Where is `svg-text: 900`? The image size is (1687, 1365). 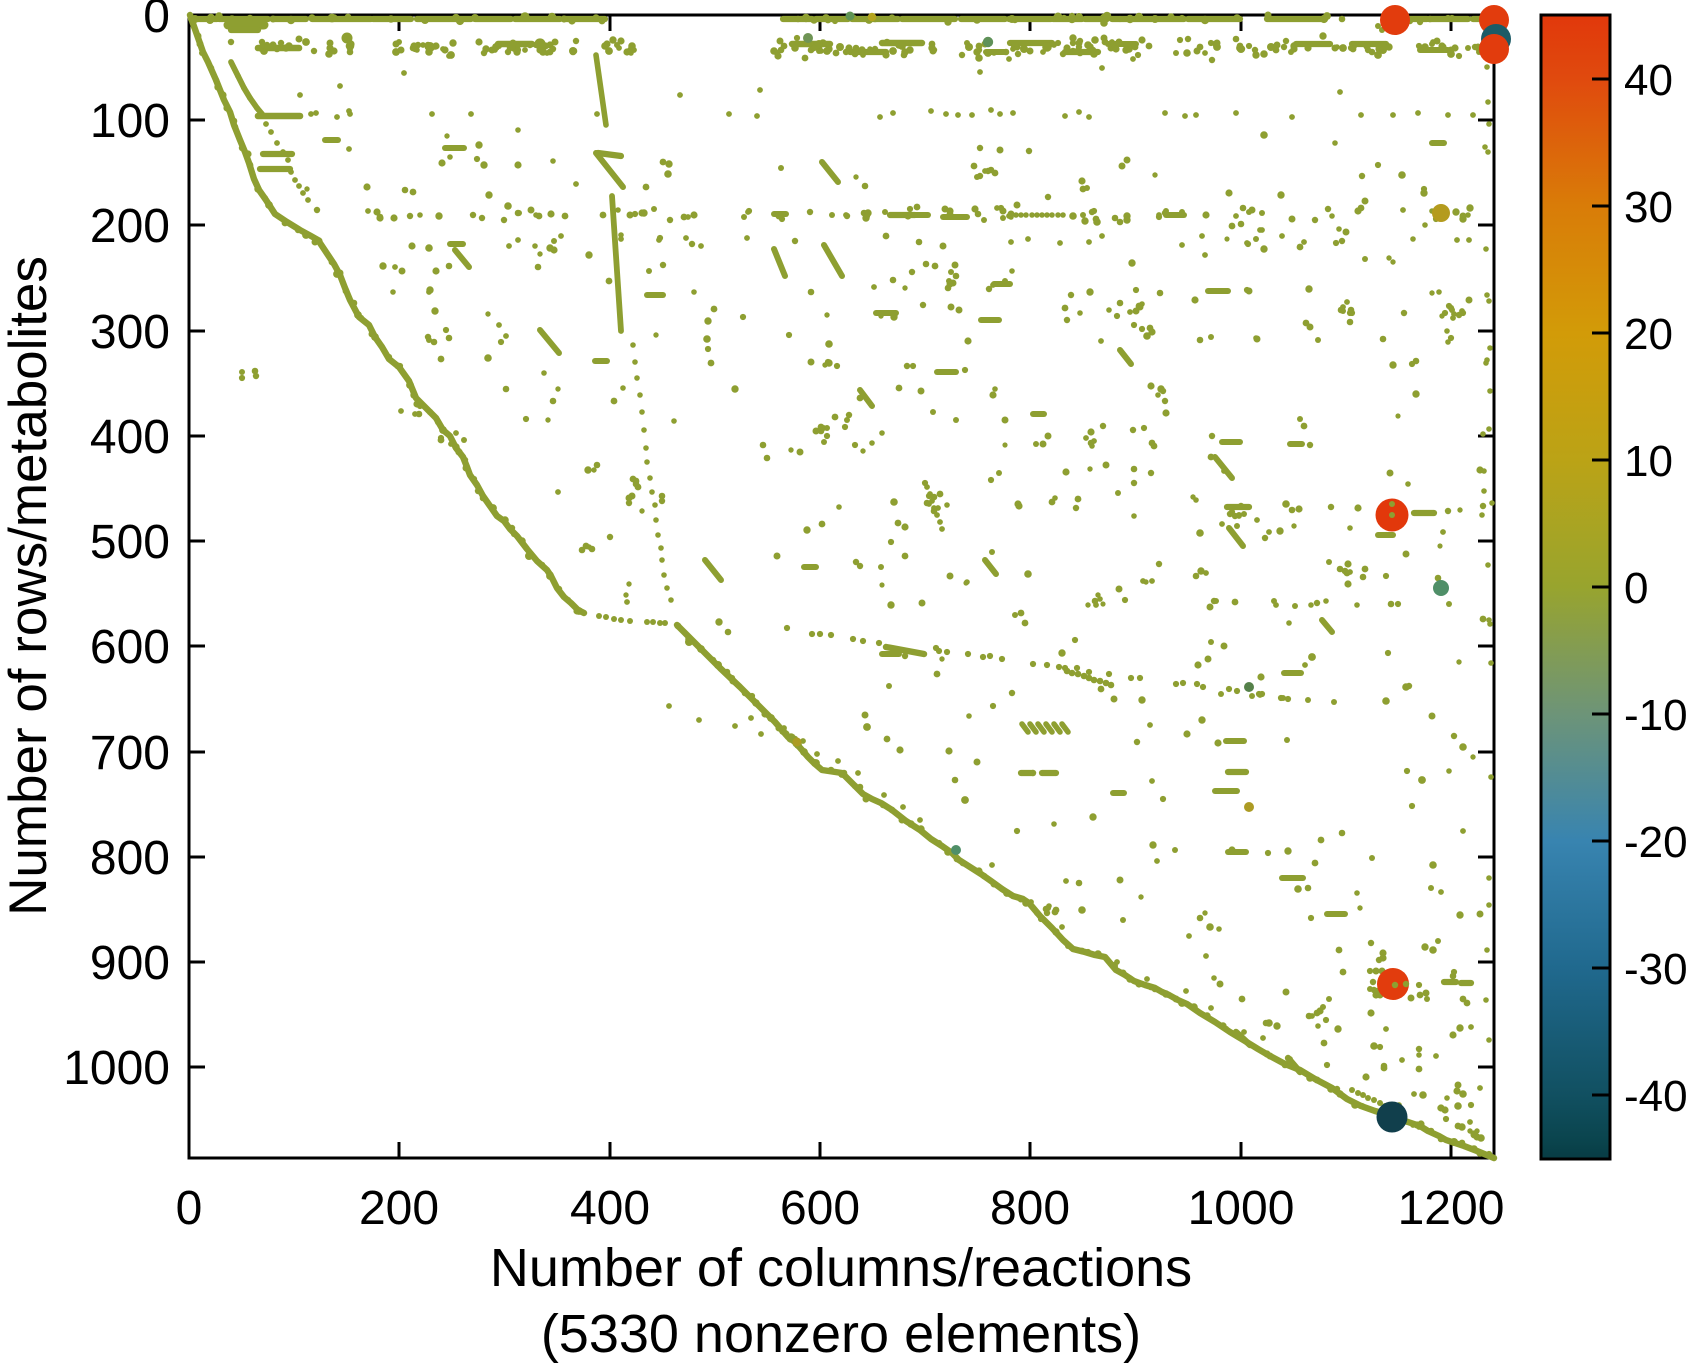 svg-text: 900 is located at coordinates (130, 963).